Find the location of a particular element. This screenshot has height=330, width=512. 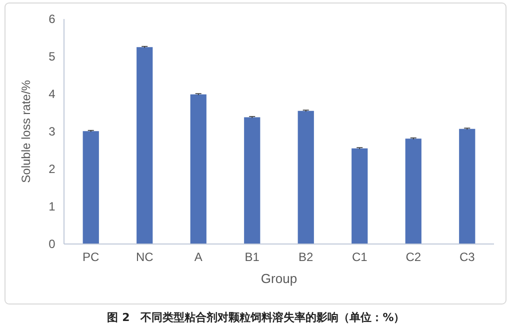

y-tick-label: 4 is located at coordinates (52, 94).